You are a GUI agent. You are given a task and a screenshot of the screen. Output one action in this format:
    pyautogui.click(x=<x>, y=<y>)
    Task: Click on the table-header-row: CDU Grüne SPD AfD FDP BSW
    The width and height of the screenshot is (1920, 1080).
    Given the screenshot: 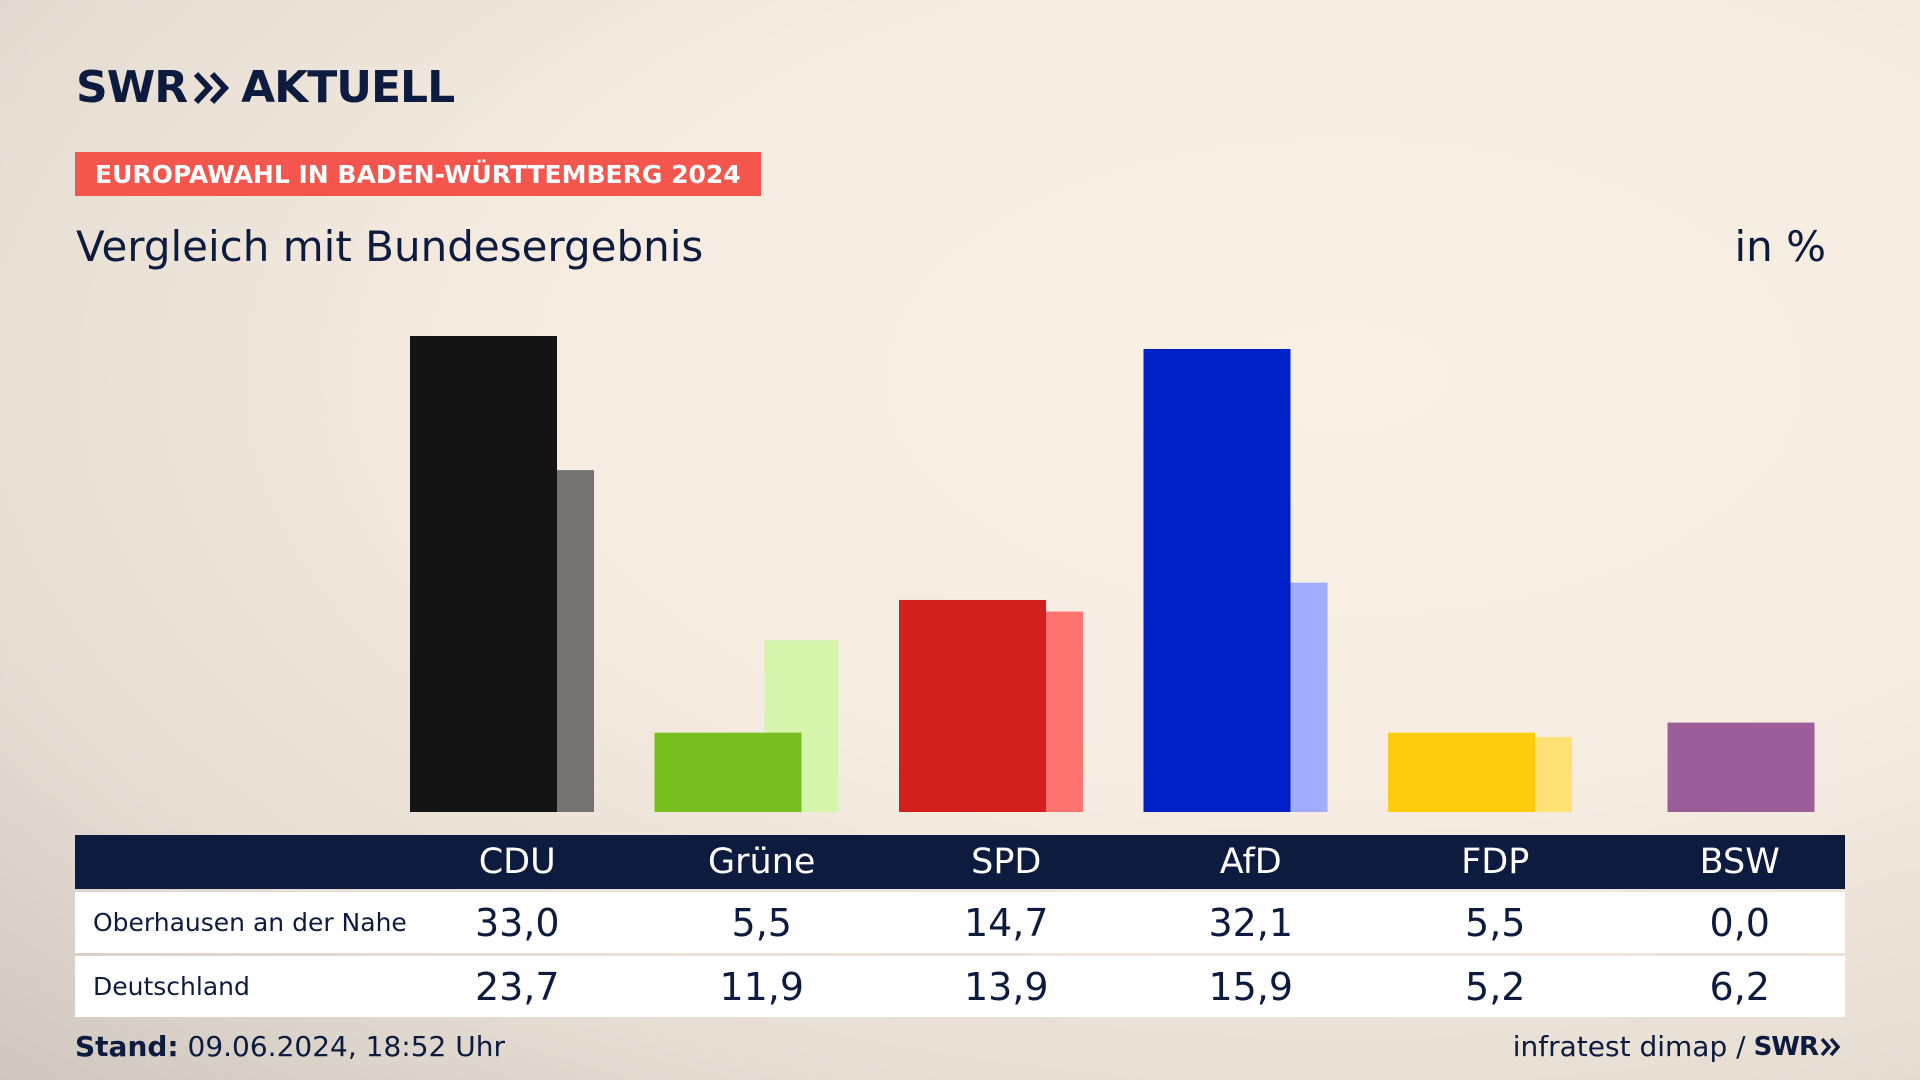 What is the action you would take?
    pyautogui.click(x=960, y=862)
    